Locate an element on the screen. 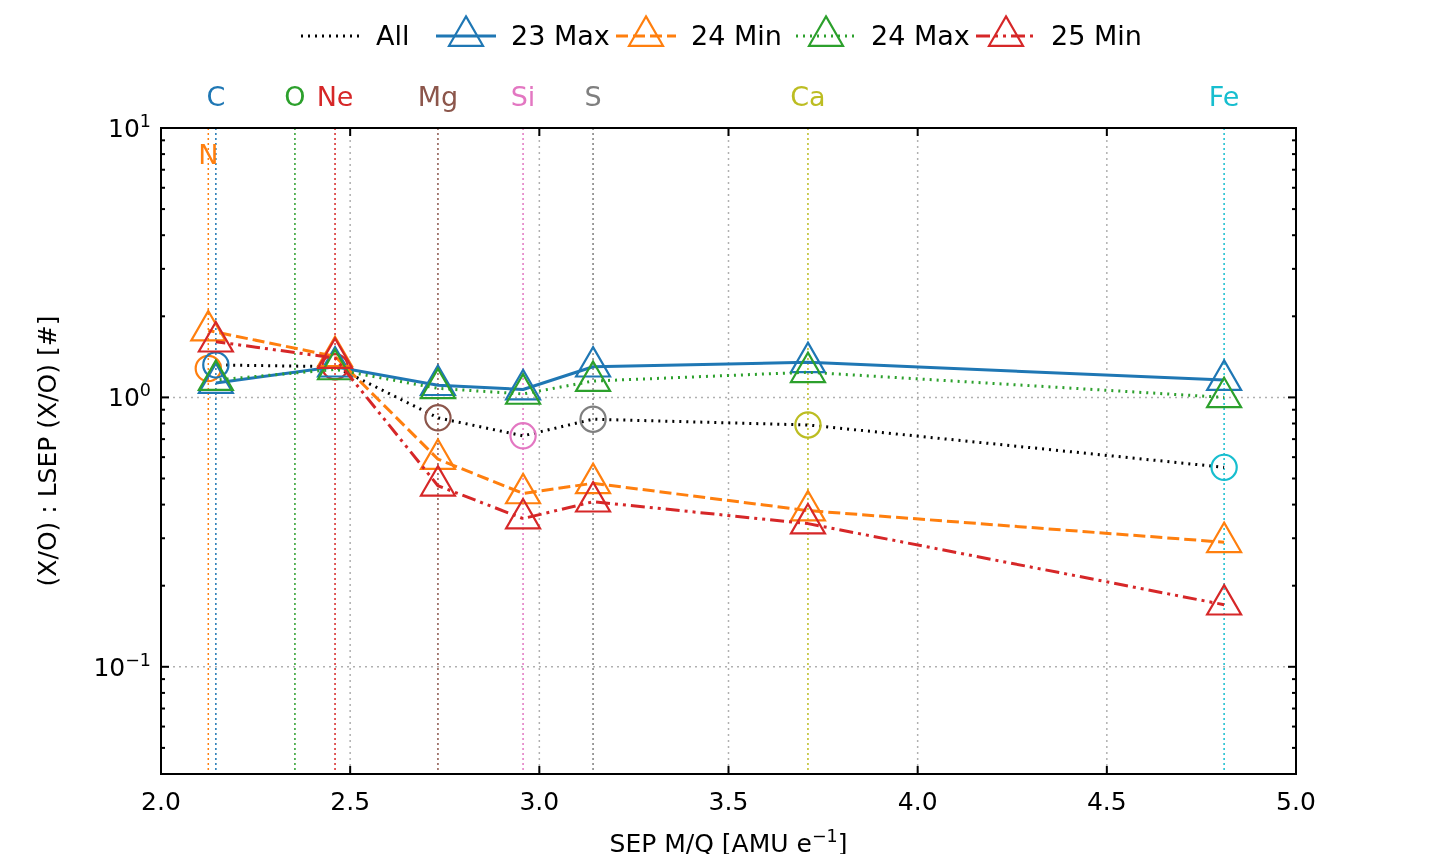 This screenshot has height=854, width=1435. ref-line-label: N is located at coordinates (208, 154).